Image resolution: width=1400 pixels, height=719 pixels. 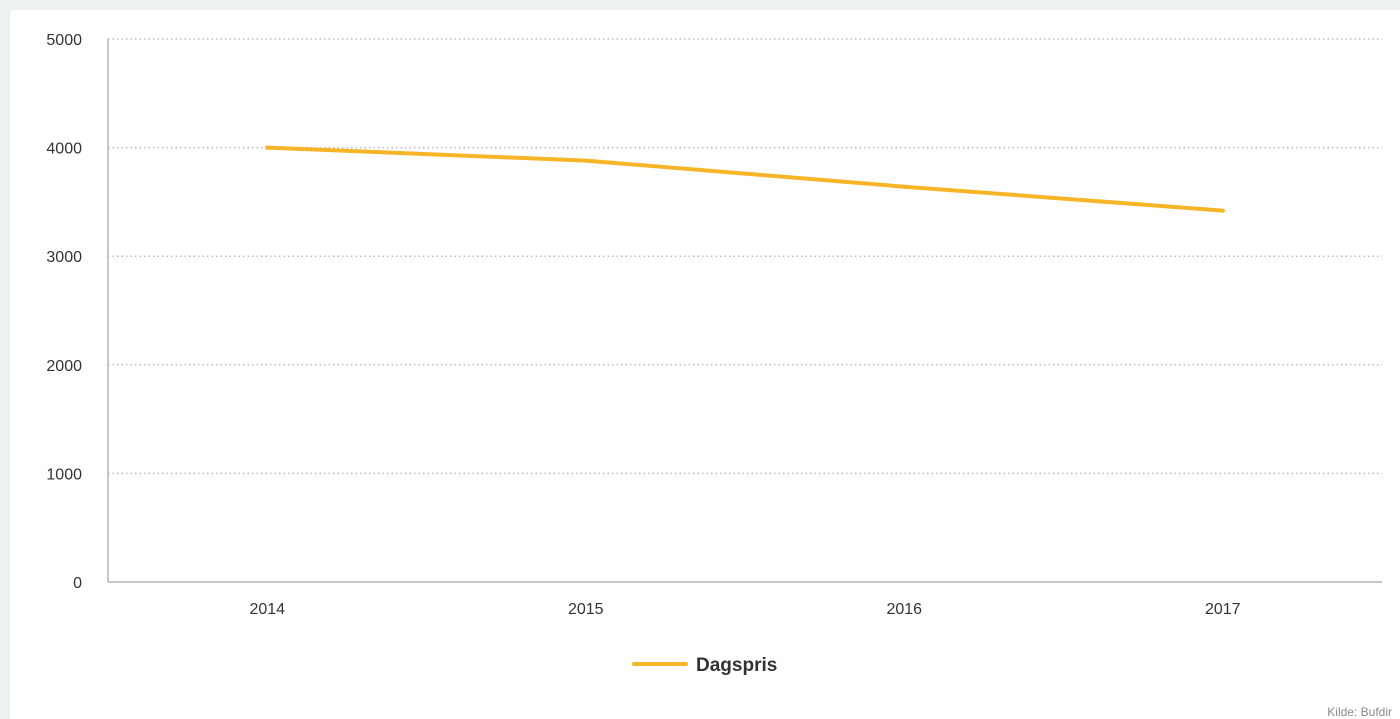 What do you see at coordinates (64, 366) in the screenshot?
I see `y-tick-label: 2000` at bounding box center [64, 366].